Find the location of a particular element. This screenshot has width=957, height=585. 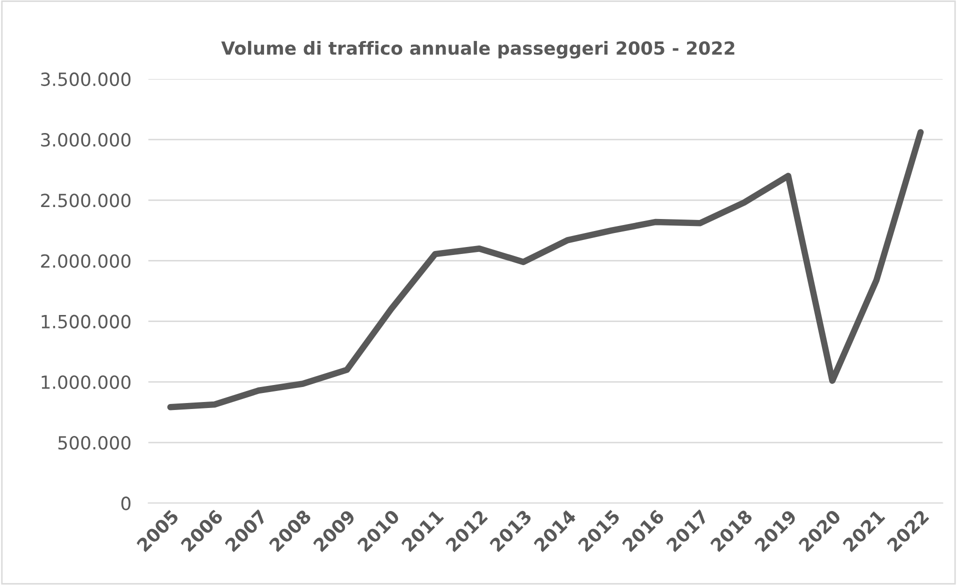

y-tick-label: 500.000 is located at coordinates (94, 443).